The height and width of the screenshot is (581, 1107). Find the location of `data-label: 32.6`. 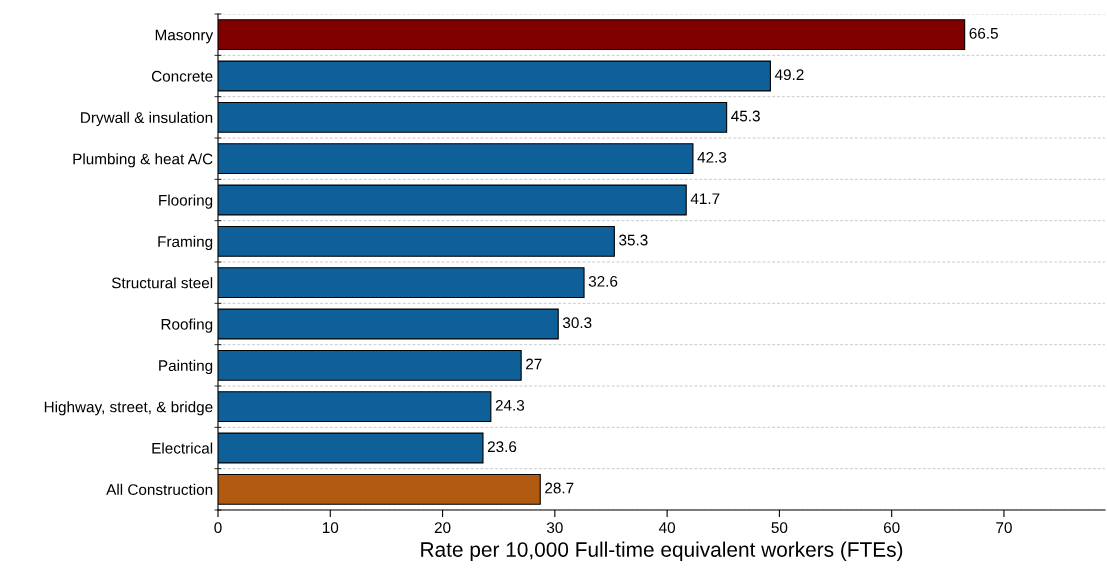

data-label: 32.6 is located at coordinates (603, 281).